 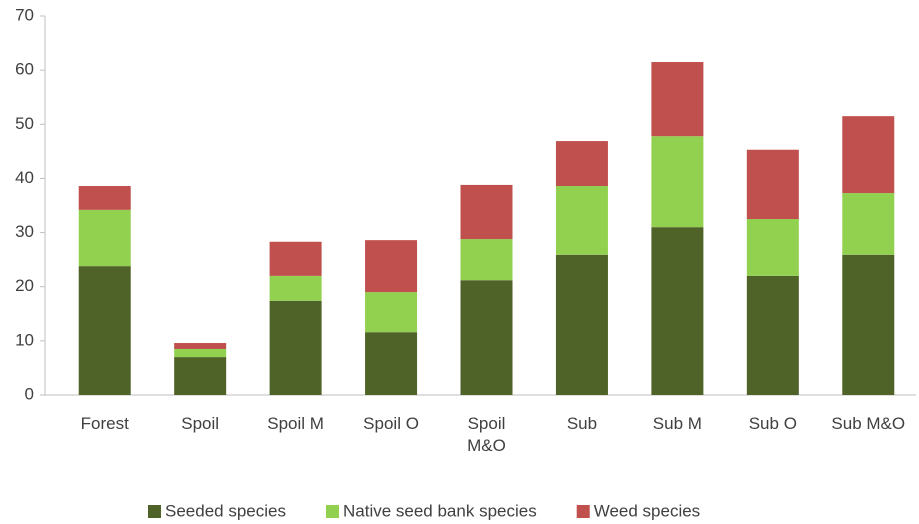 What do you see at coordinates (24, 339) in the screenshot?
I see `y-tick-label: 10` at bounding box center [24, 339].